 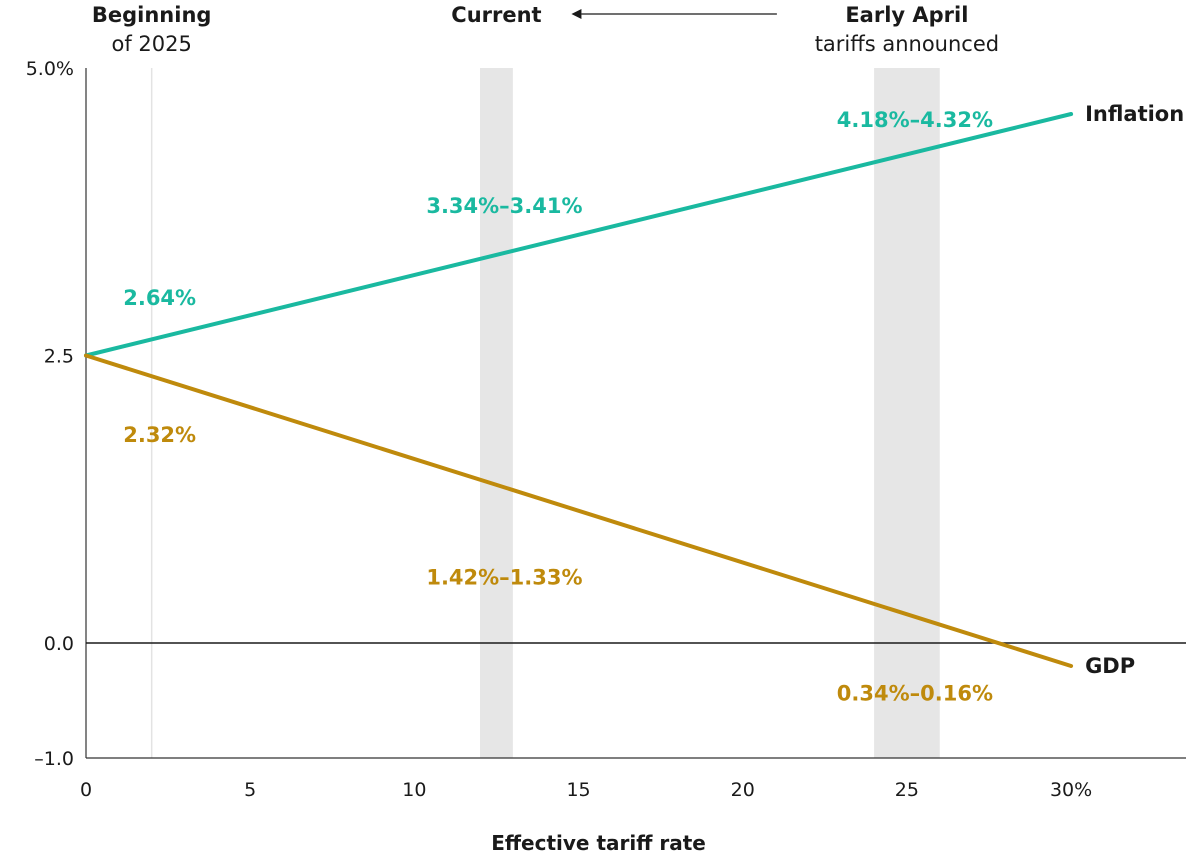 I want to click on x-axis-title: Effective tariff rate, so click(x=598, y=843).